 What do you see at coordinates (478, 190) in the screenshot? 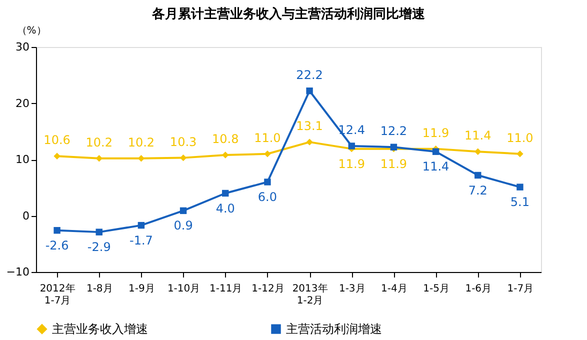
I see `data-label: 7.2` at bounding box center [478, 190].